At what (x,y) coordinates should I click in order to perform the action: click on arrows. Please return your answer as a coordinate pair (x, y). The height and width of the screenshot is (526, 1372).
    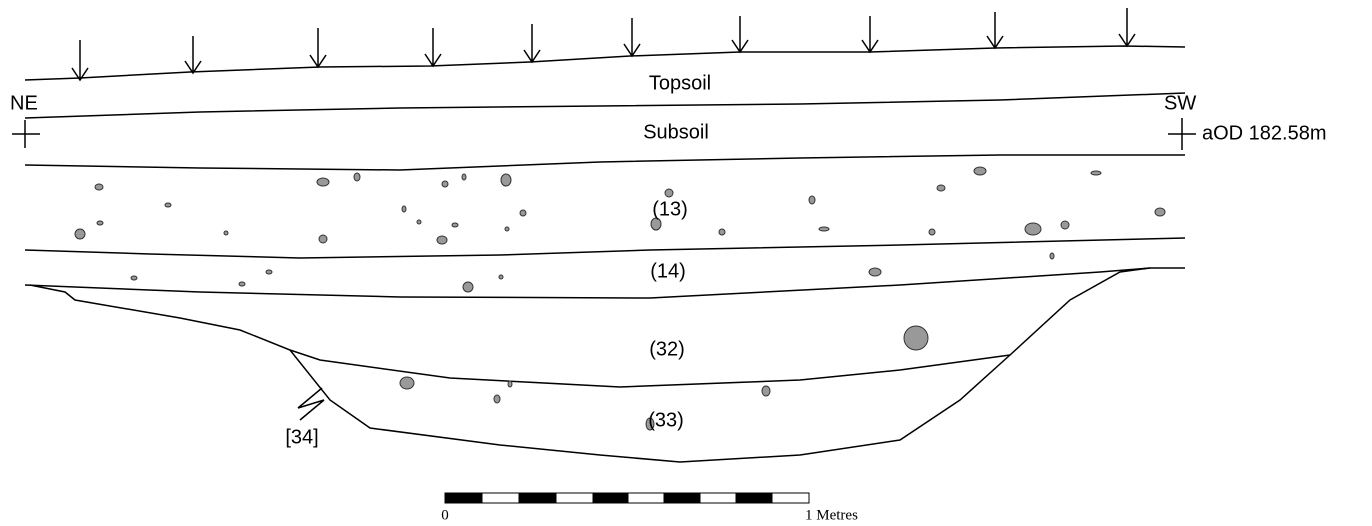
    Looking at the image, I should click on (603, 45).